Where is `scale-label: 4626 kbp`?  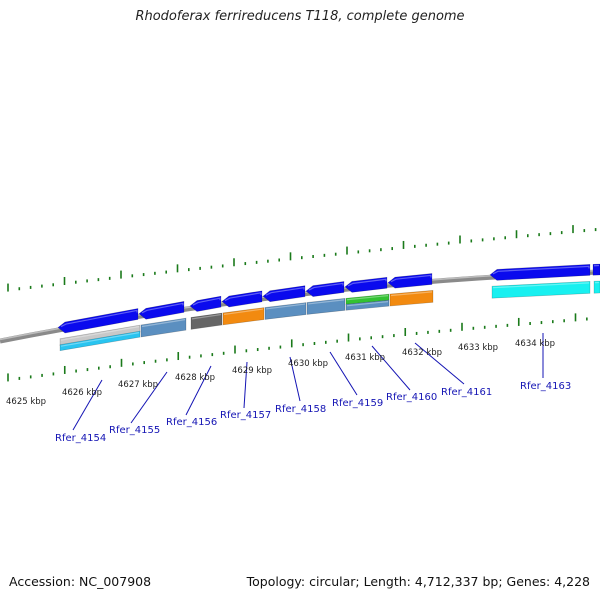 scale-label: 4626 kbp is located at coordinates (82, 393).